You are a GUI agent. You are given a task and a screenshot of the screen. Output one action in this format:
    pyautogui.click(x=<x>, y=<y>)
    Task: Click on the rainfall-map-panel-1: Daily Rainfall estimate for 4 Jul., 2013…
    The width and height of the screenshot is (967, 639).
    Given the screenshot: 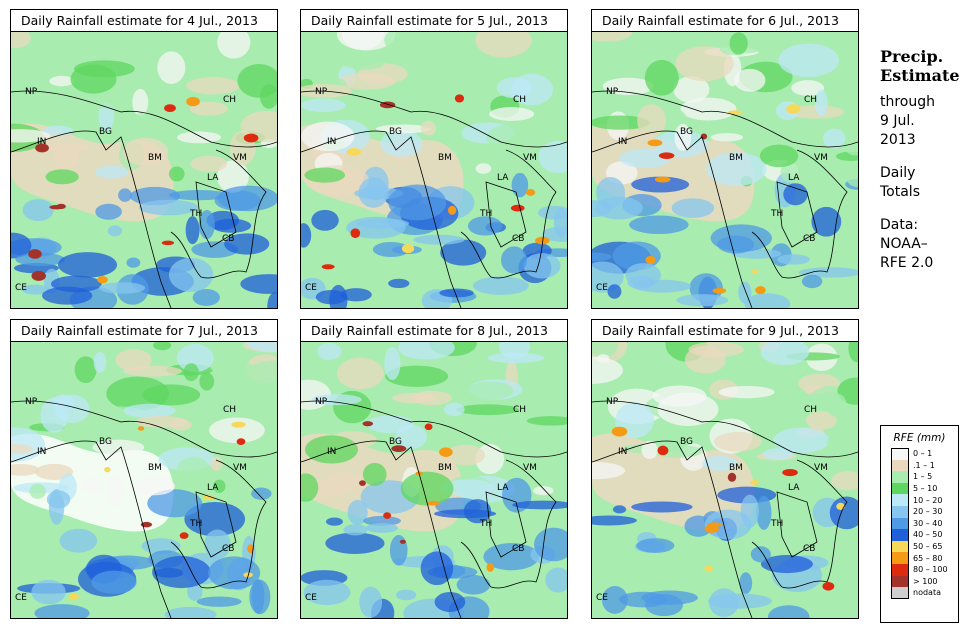 What is the action you would take?
    pyautogui.click(x=144, y=159)
    